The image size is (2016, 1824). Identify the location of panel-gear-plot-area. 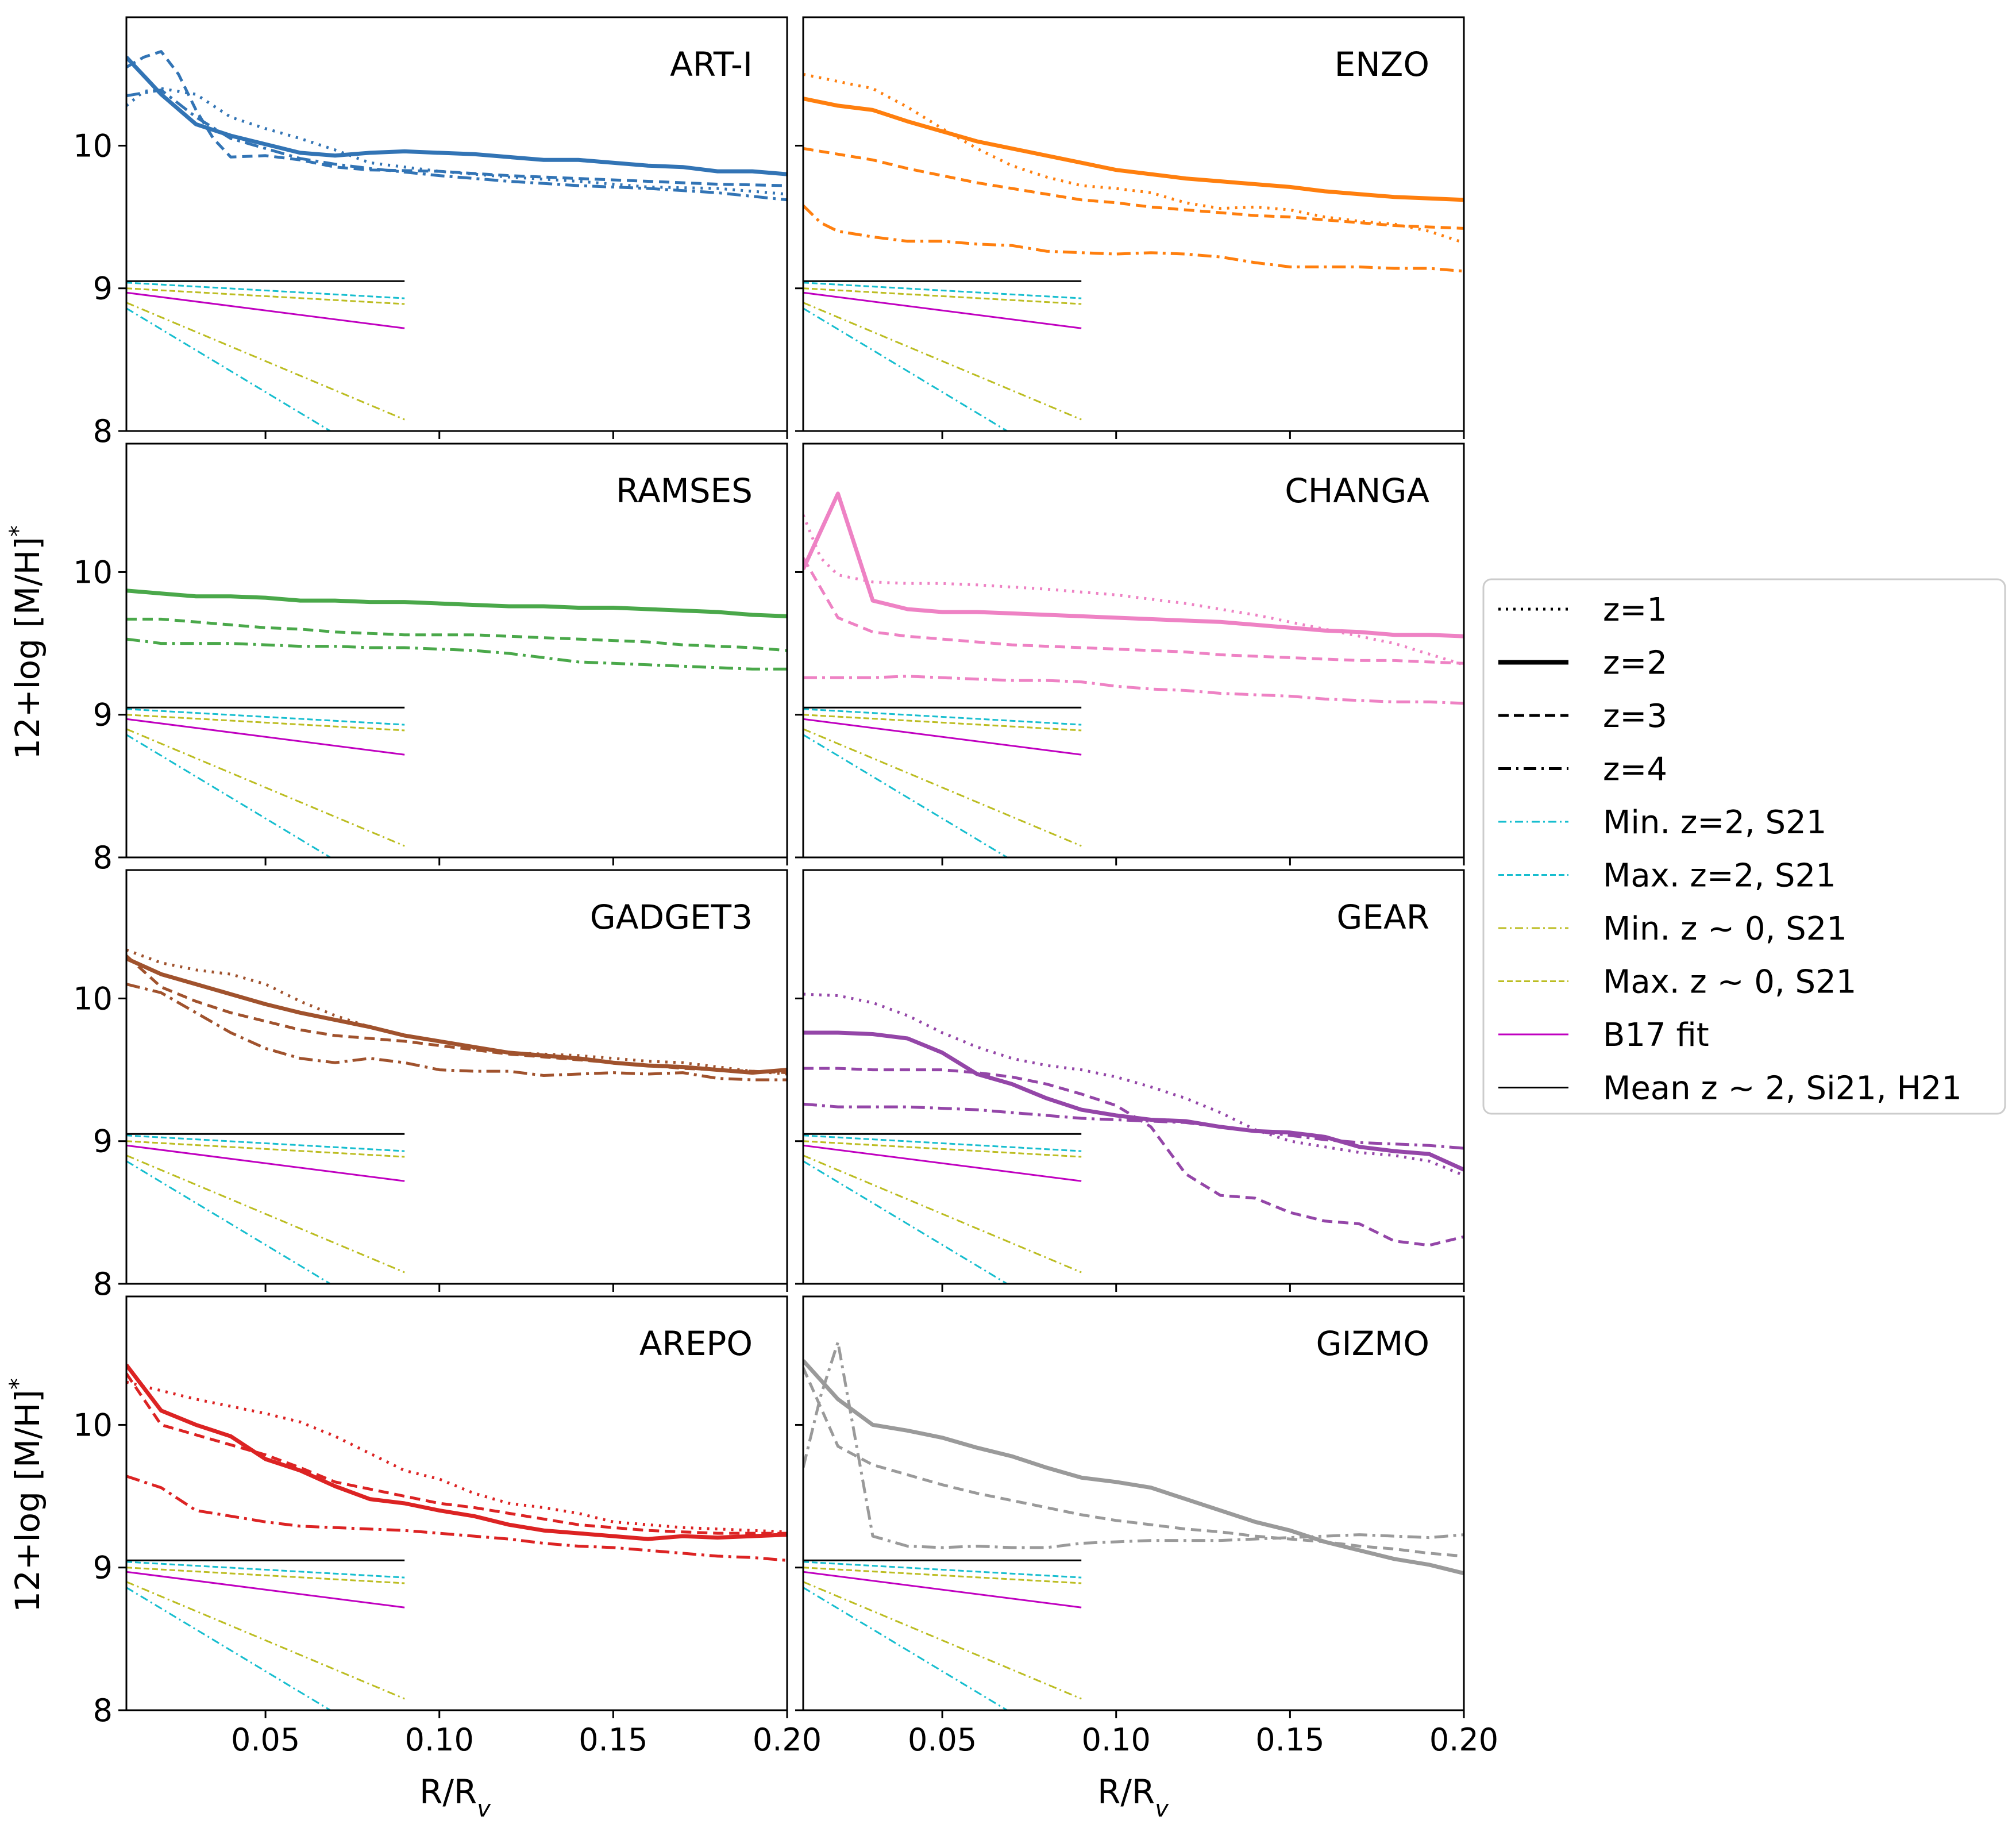
(1133, 1138).